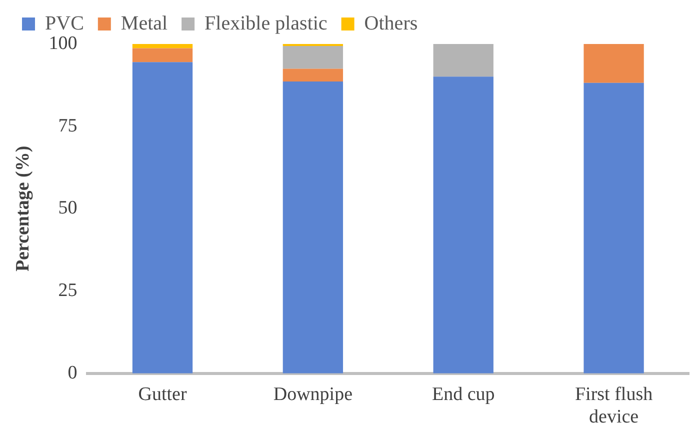 The image size is (697, 439). What do you see at coordinates (313, 394) in the screenshot?
I see `x-tick-label: Downpipe` at bounding box center [313, 394].